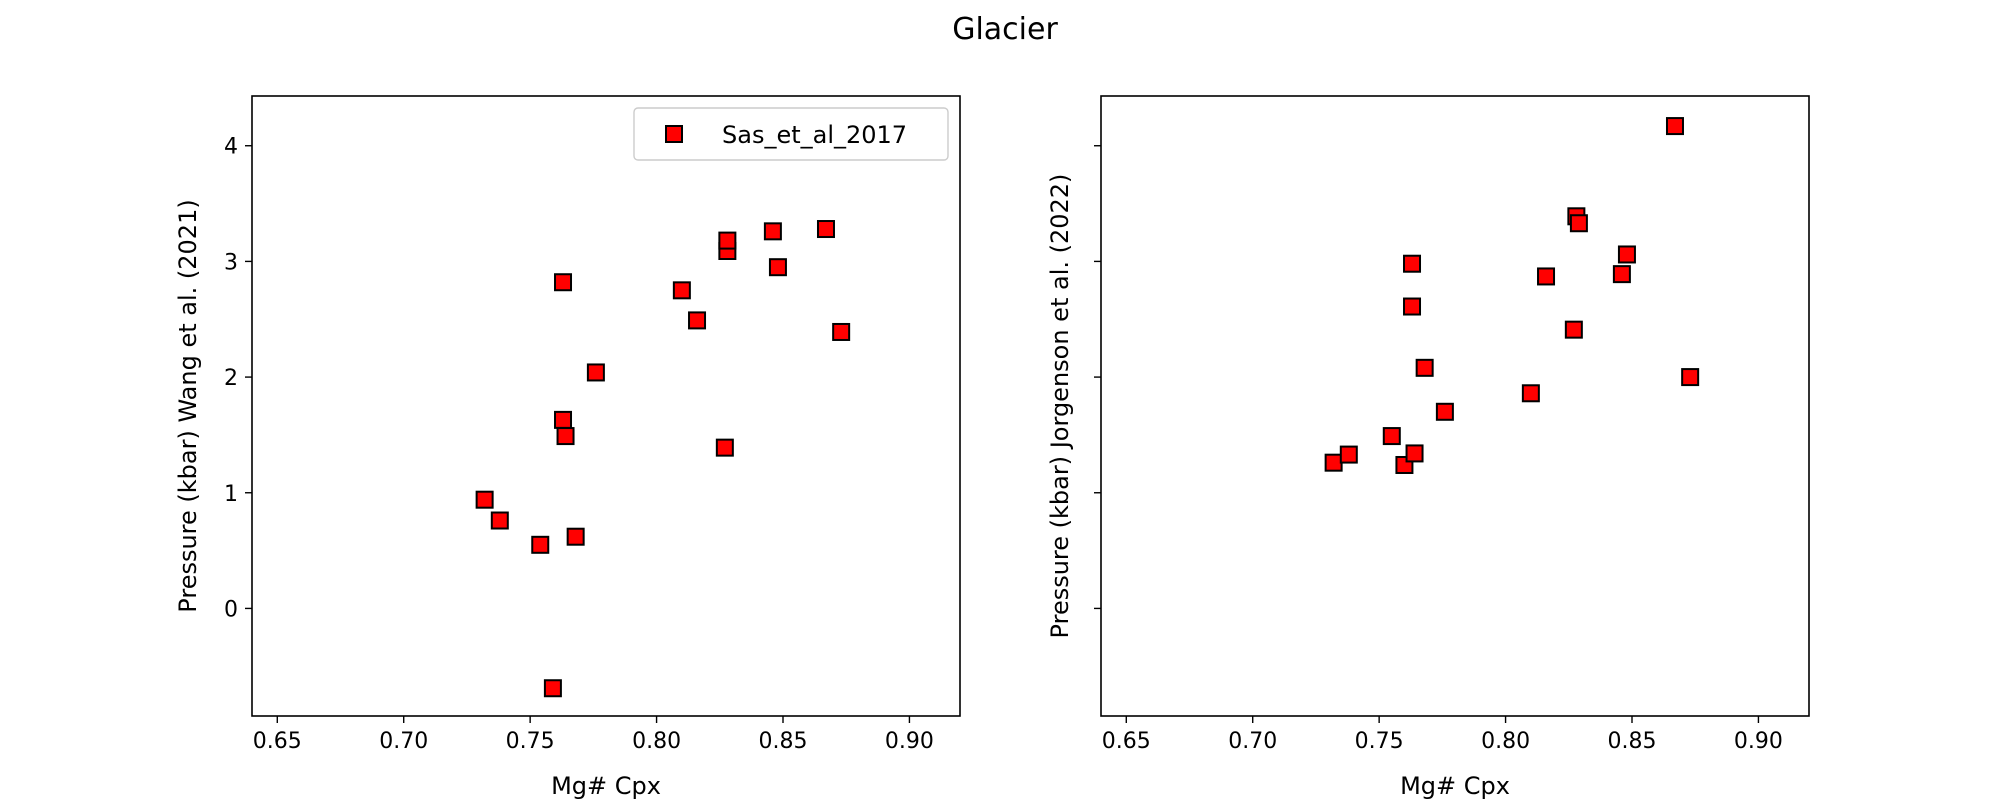  I want to click on figure-title: Glacier, so click(1005, 29).